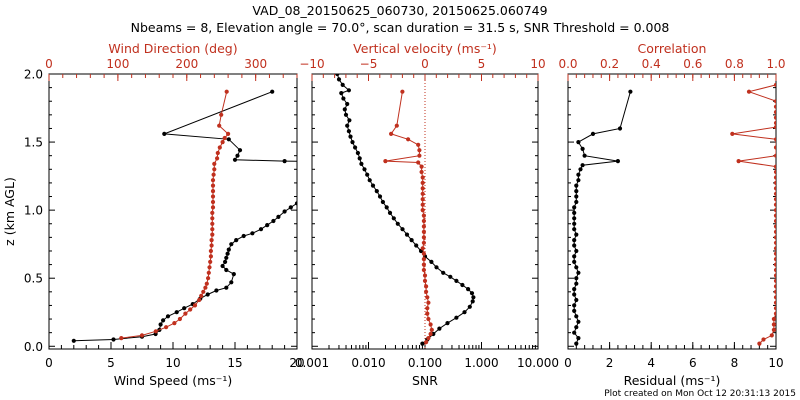 This screenshot has height=400, width=800. What do you see at coordinates (33, 279) in the screenshot?
I see `y-tick-label: 0.5` at bounding box center [33, 279].